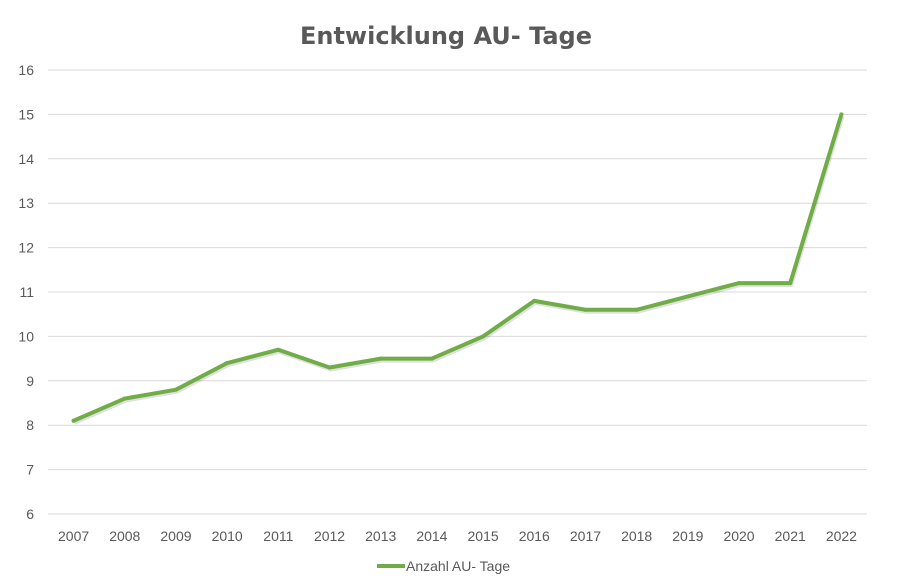  Describe the element at coordinates (26, 248) in the screenshot. I see `y-tick-label: 12` at that location.